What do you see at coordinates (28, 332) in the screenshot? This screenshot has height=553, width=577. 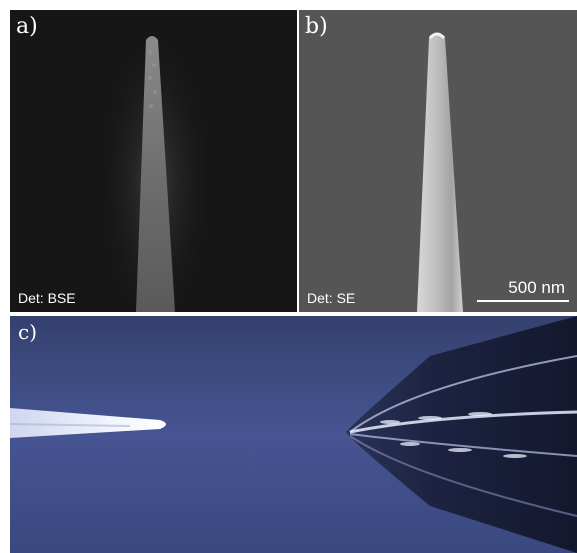 I see `panel-c-label: c)` at bounding box center [28, 332].